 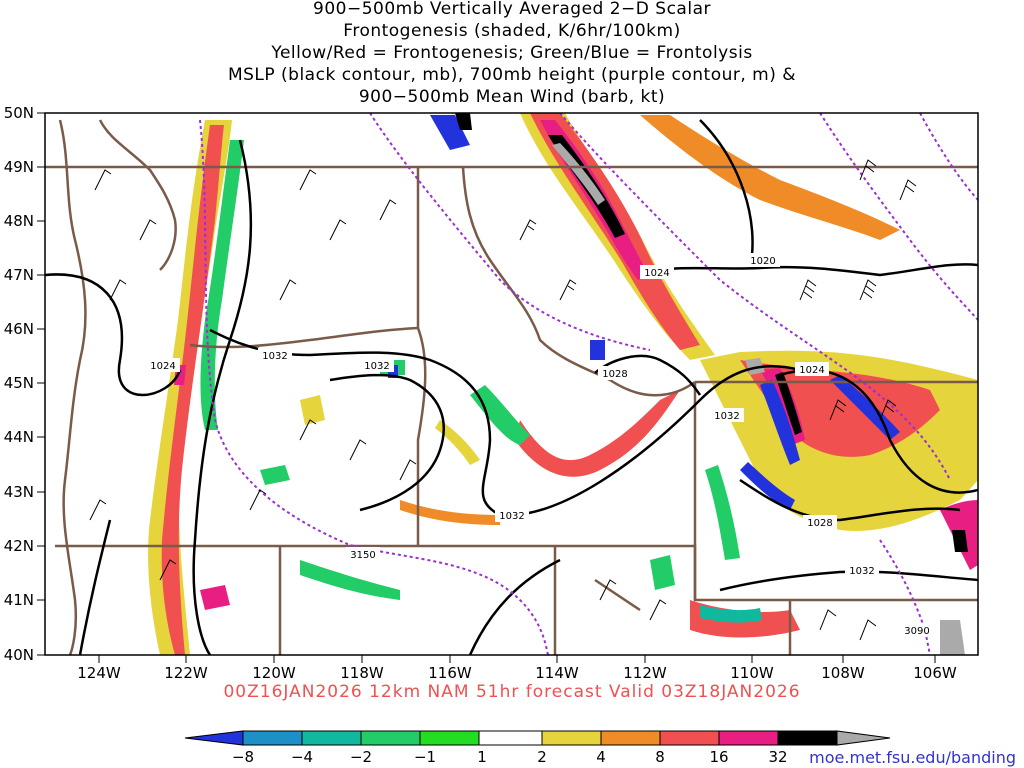 I want to click on lat-tick-label: 46N, so click(x=19, y=329).